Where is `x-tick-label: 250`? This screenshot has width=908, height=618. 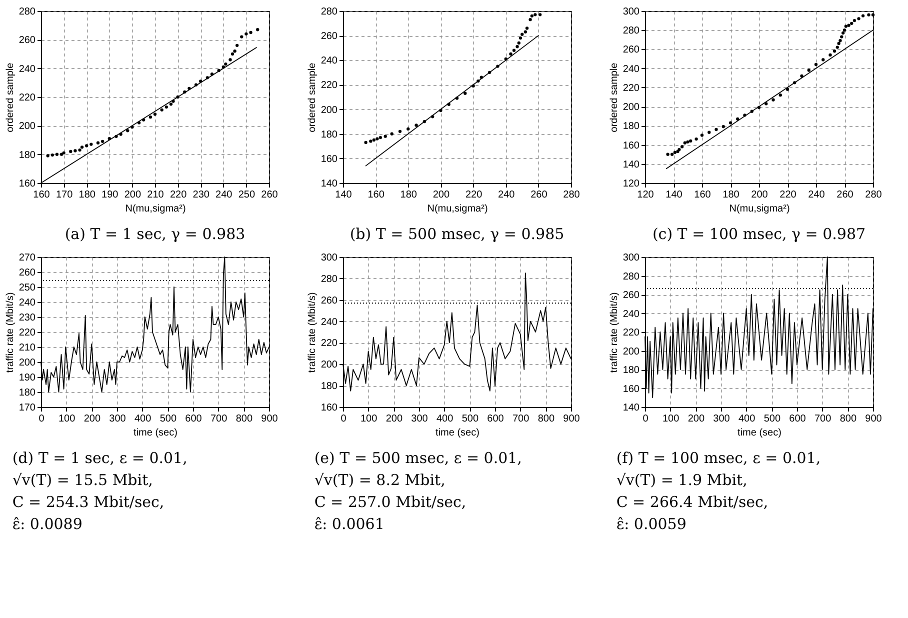
x-tick-label: 250 is located at coordinates (247, 195).